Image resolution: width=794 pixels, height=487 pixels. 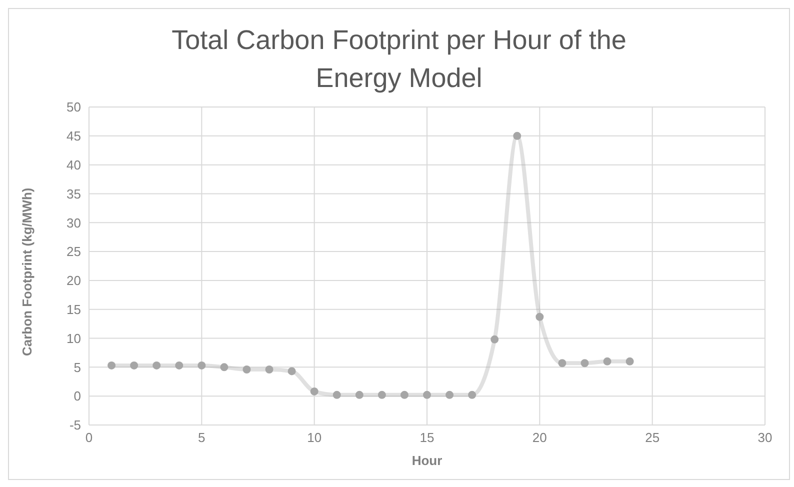 I want to click on y-tick-label: 0, so click(x=77, y=396).